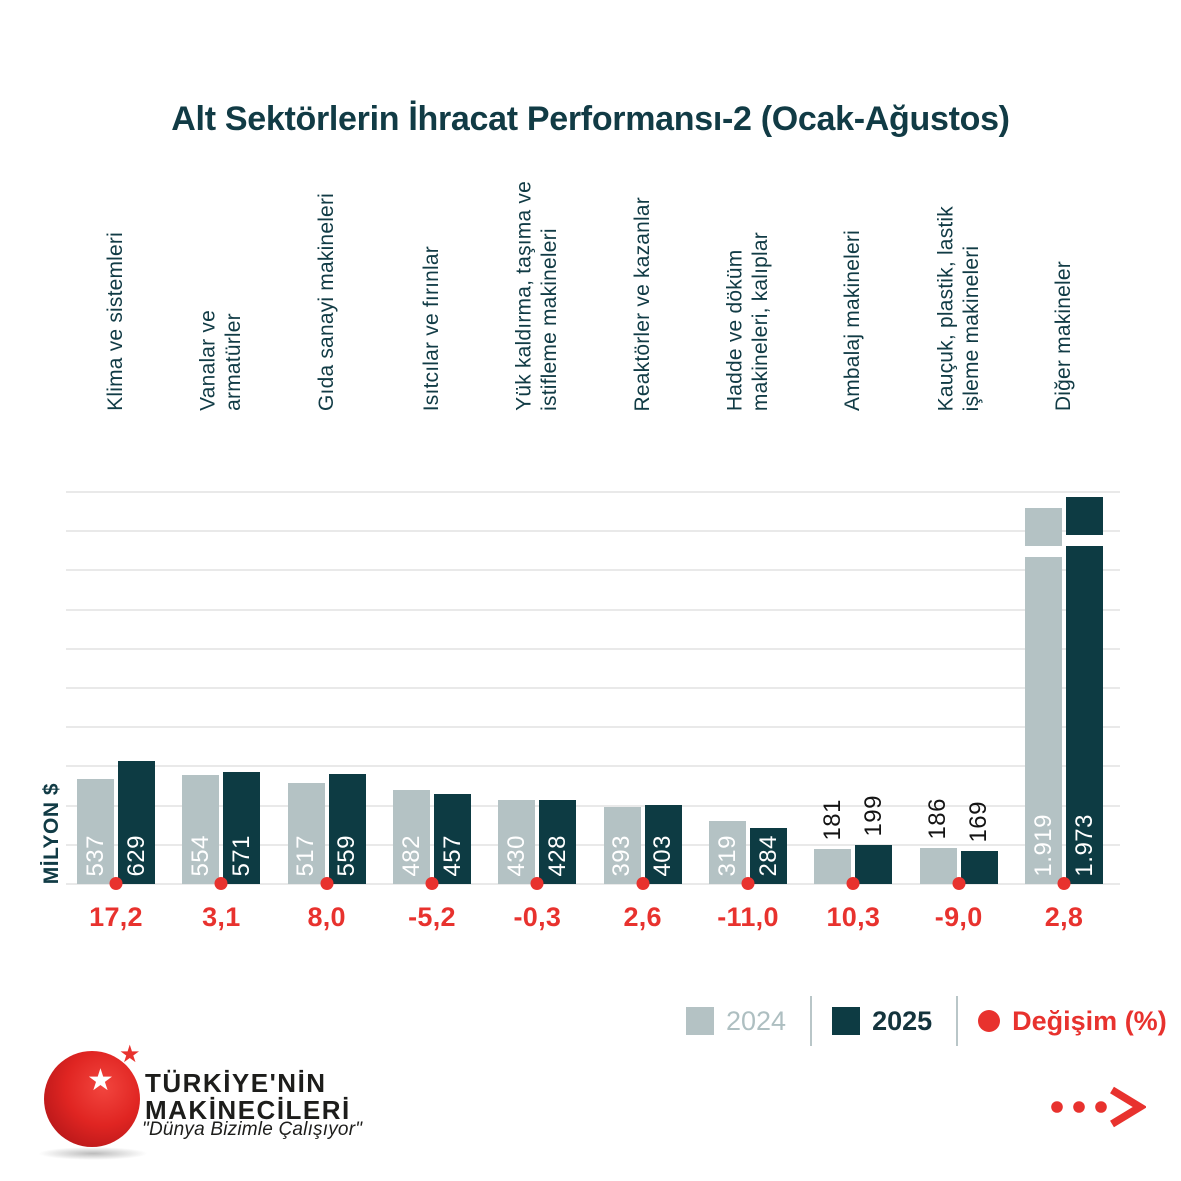 The image size is (1181, 1181). I want to click on bar-value-label: 403, so click(663, 856).